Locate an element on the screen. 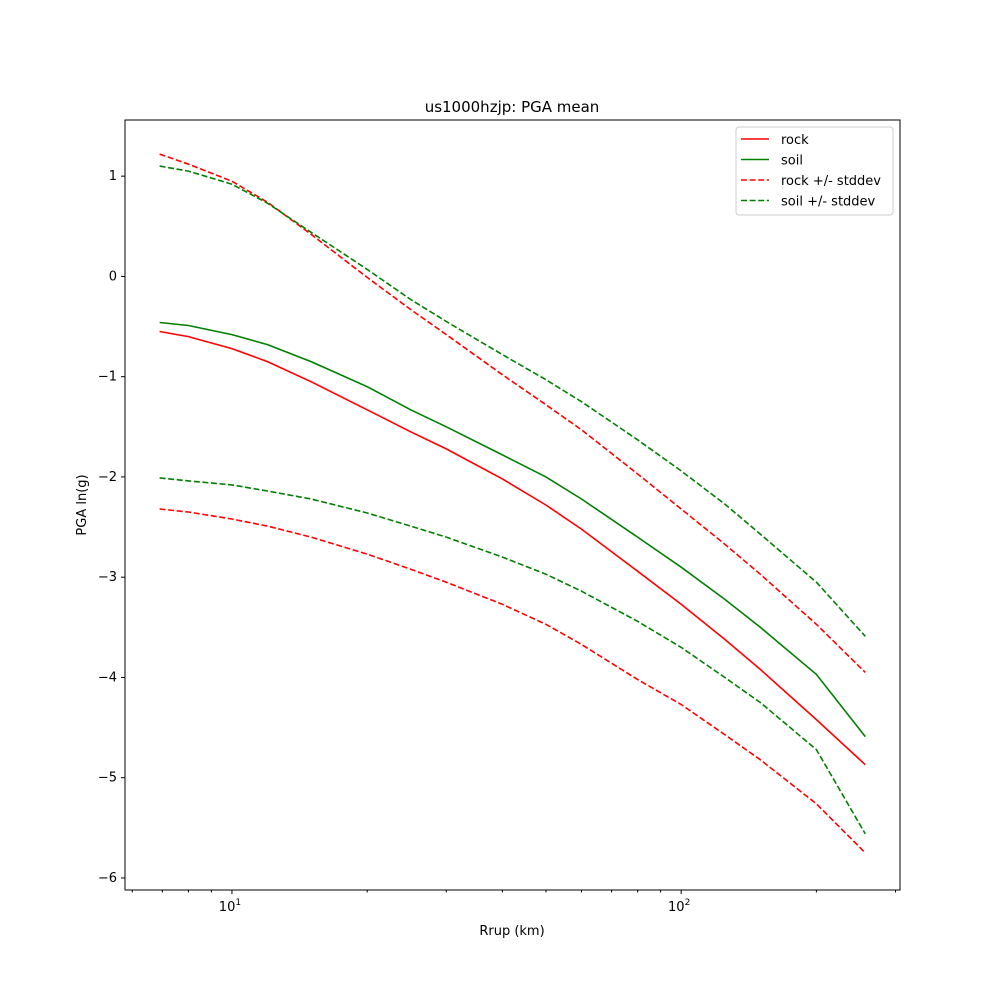 Image resolution: width=1000 pixels, height=1005 pixels. chart-title: us1000hzjp: PGA mean is located at coordinates (512, 107).